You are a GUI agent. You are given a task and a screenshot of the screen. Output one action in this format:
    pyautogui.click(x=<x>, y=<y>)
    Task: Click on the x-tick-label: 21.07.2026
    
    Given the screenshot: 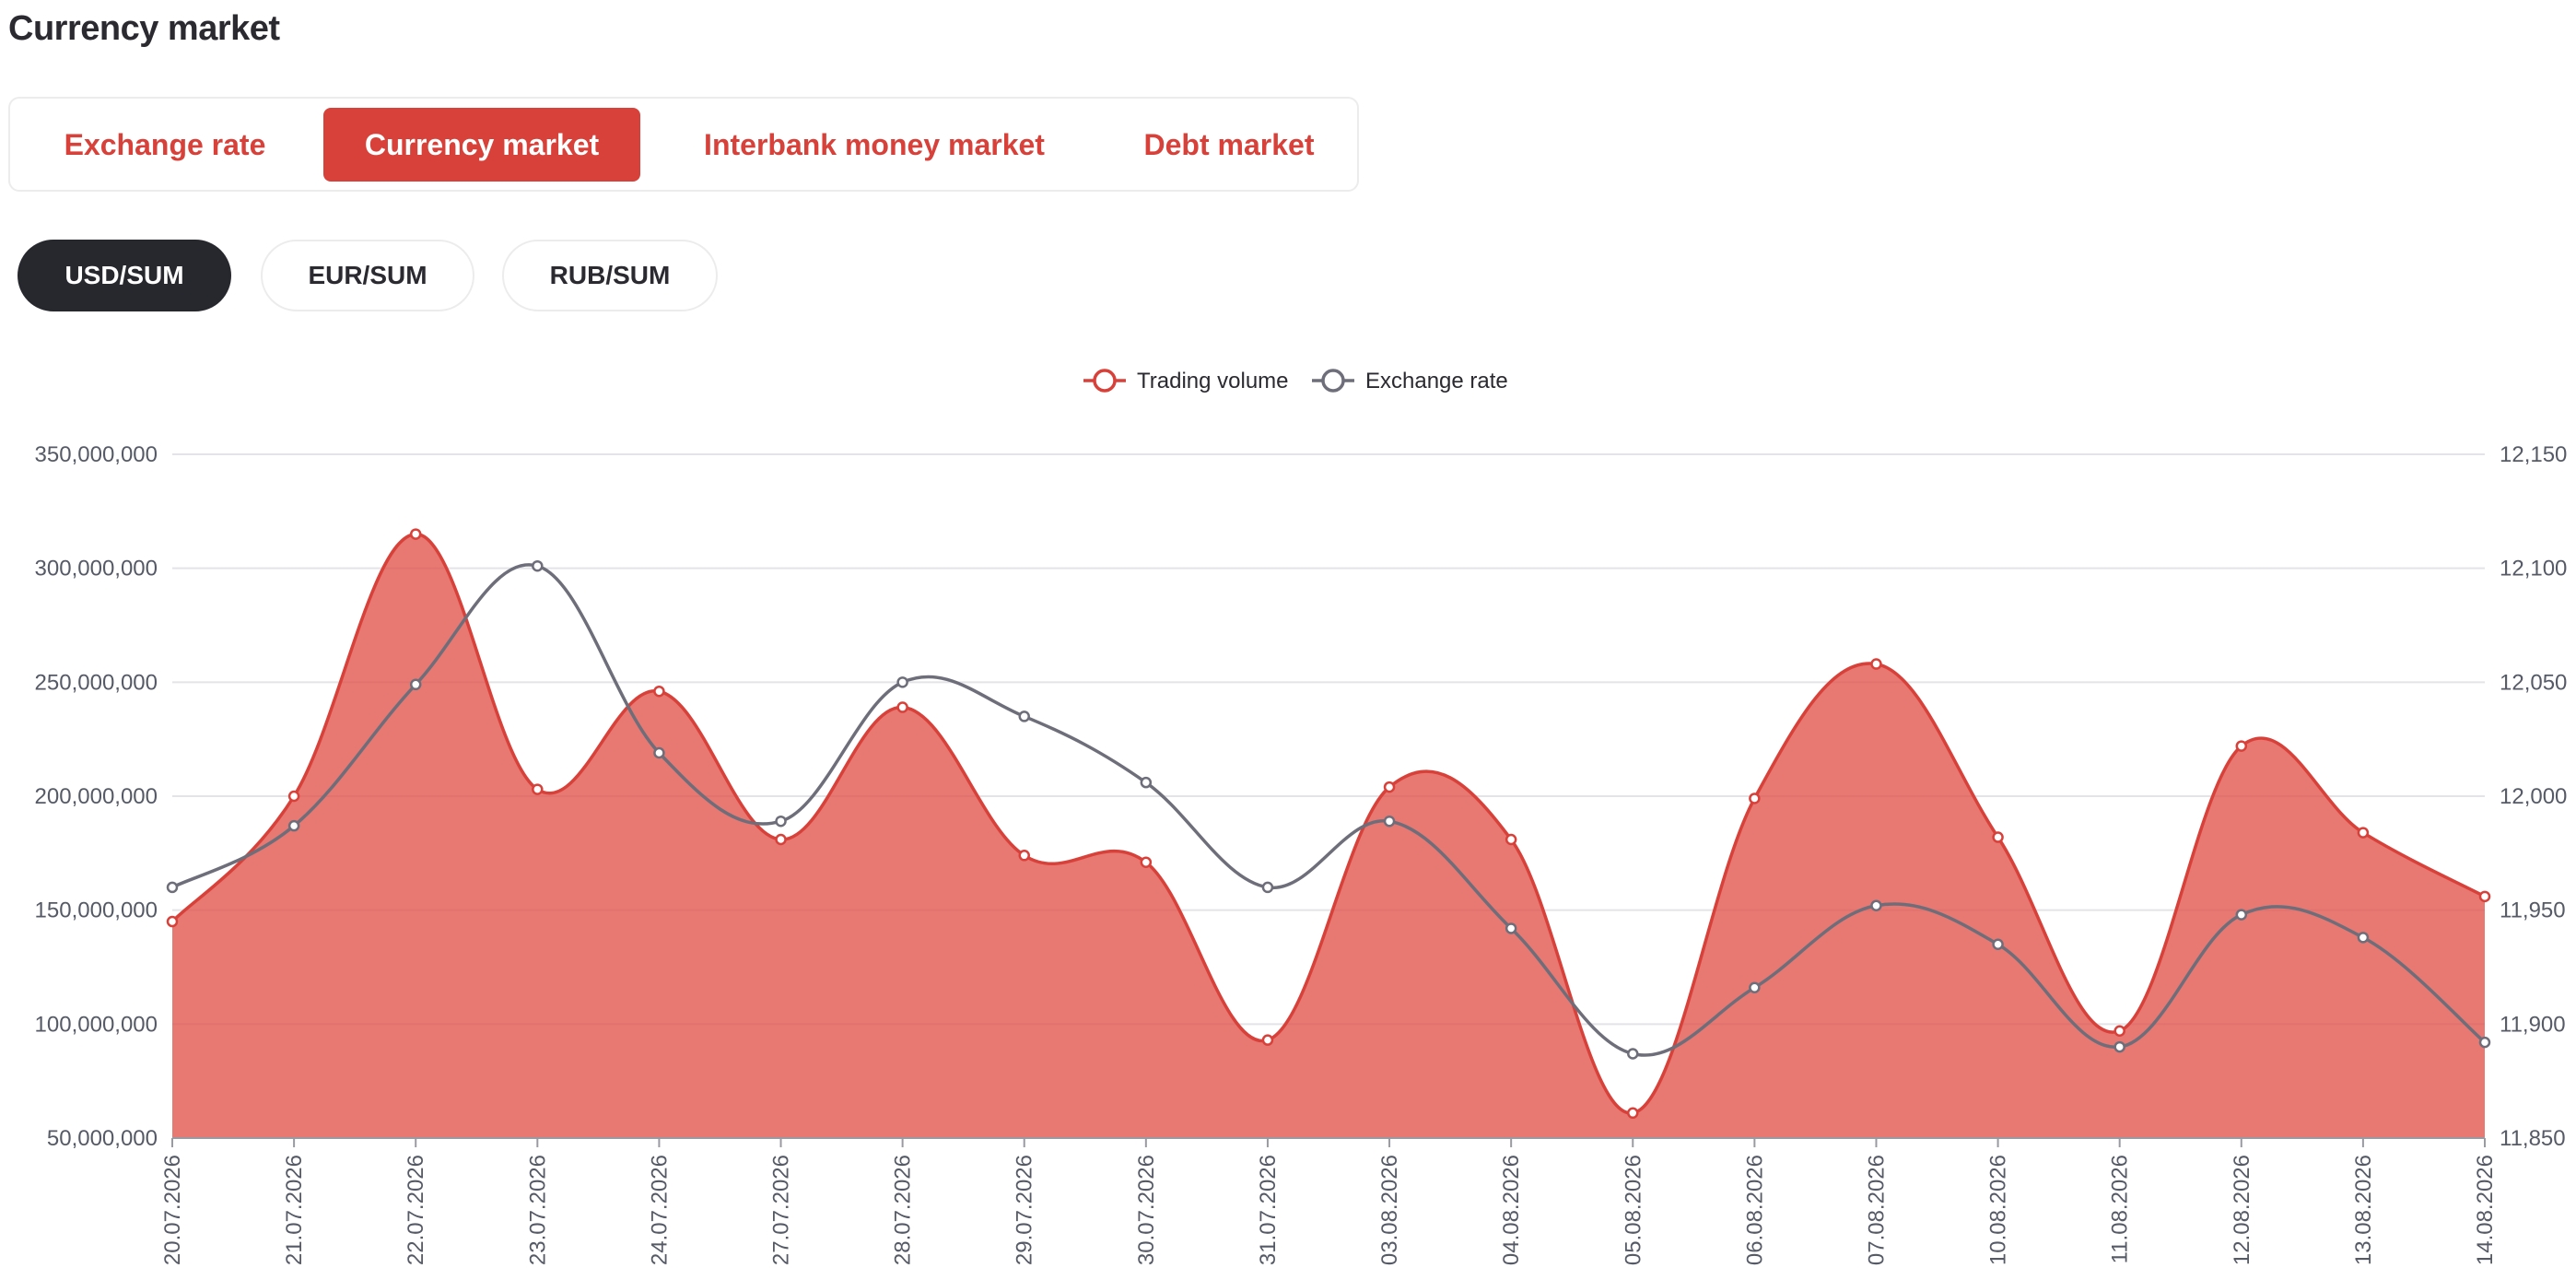 What is the action you would take?
    pyautogui.click(x=294, y=1210)
    